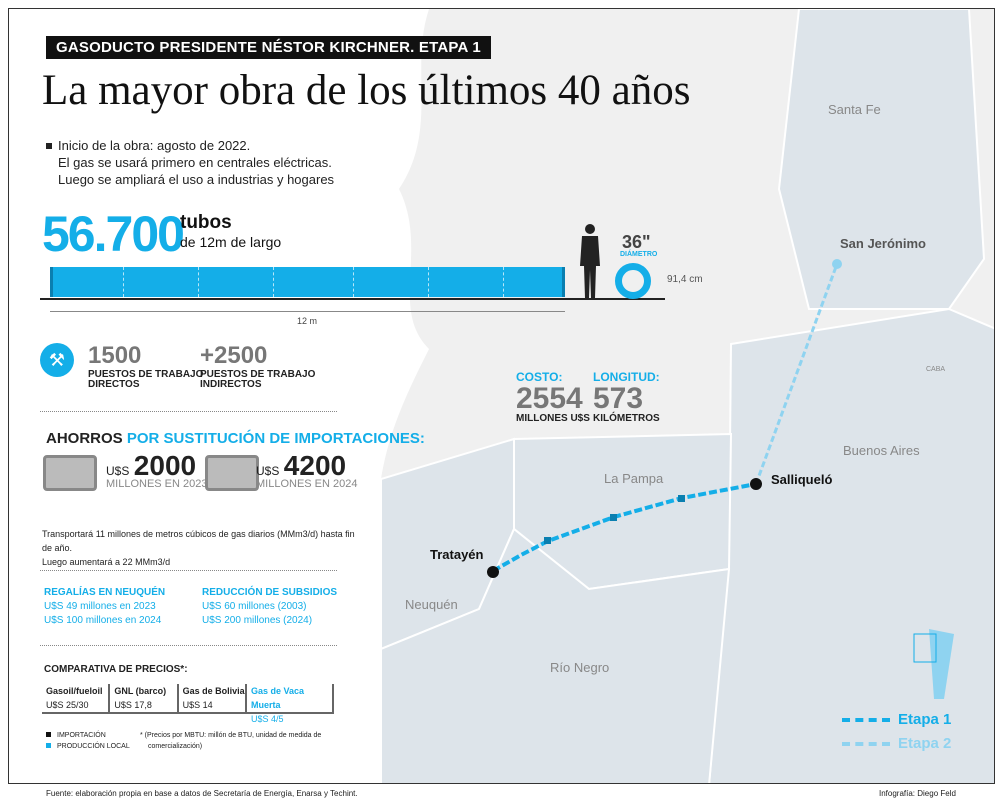  Describe the element at coordinates (881, 450) in the screenshot. I see `province-label: Buenos Aires` at that location.